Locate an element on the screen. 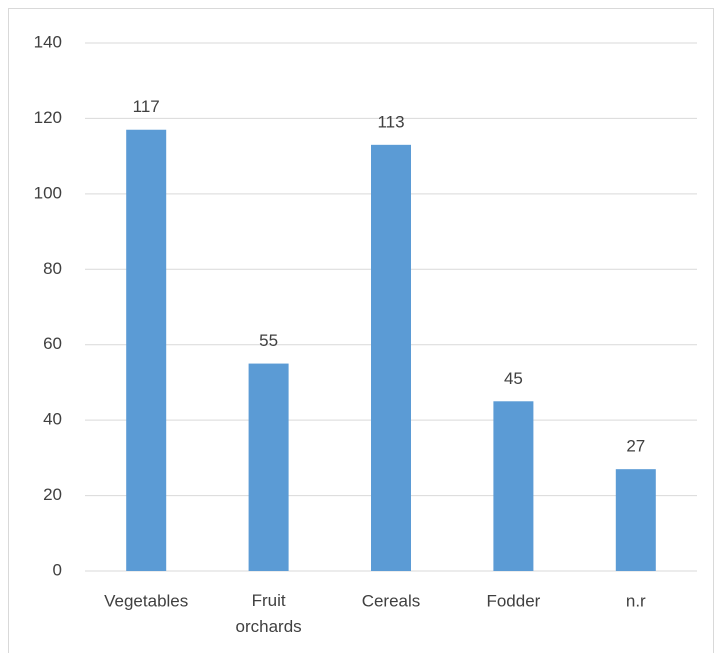 The width and height of the screenshot is (722, 653). x-tick-label: Fruit orchards is located at coordinates (269, 613).